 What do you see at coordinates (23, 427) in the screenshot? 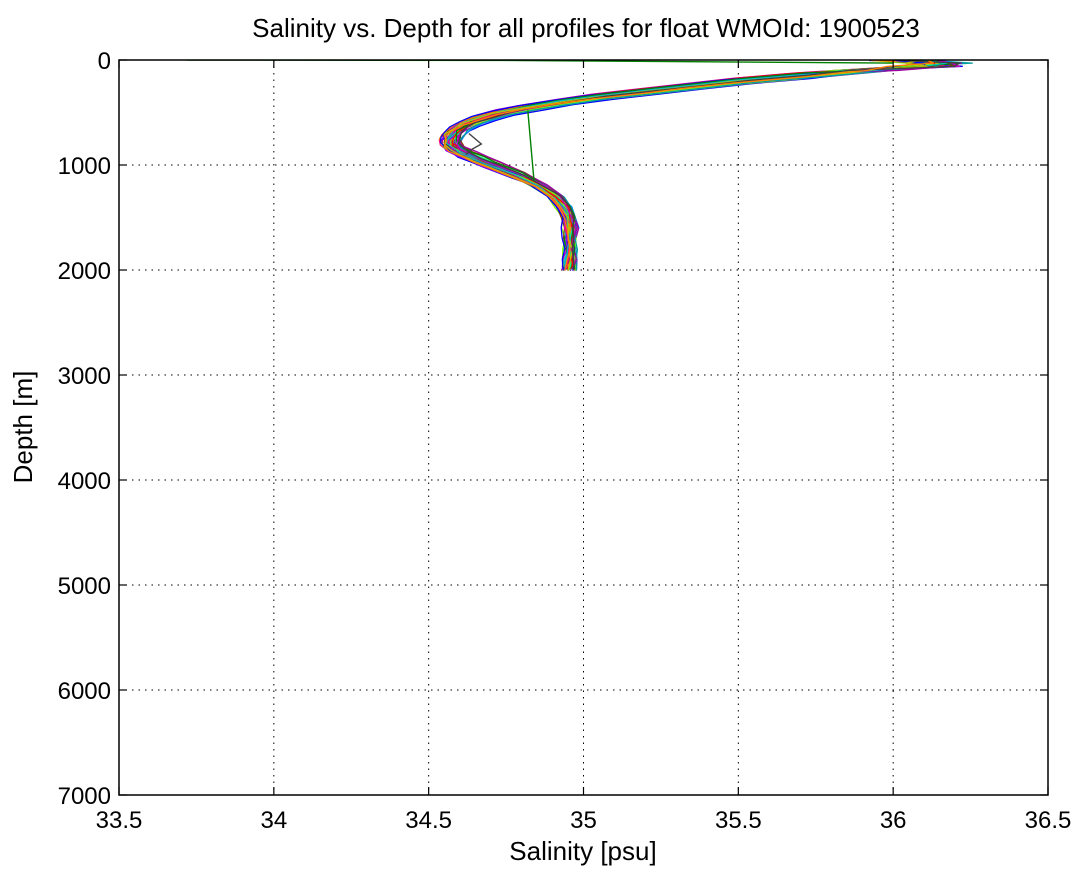
I see `y-axis-label: Depth [m]` at bounding box center [23, 427].